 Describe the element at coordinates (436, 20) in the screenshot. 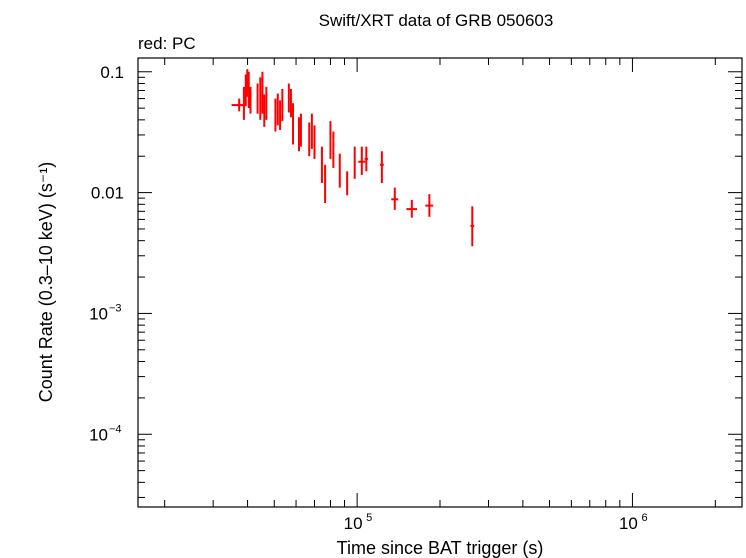

I see `chart-title: Swift/XRT data of GRB 050603` at that location.